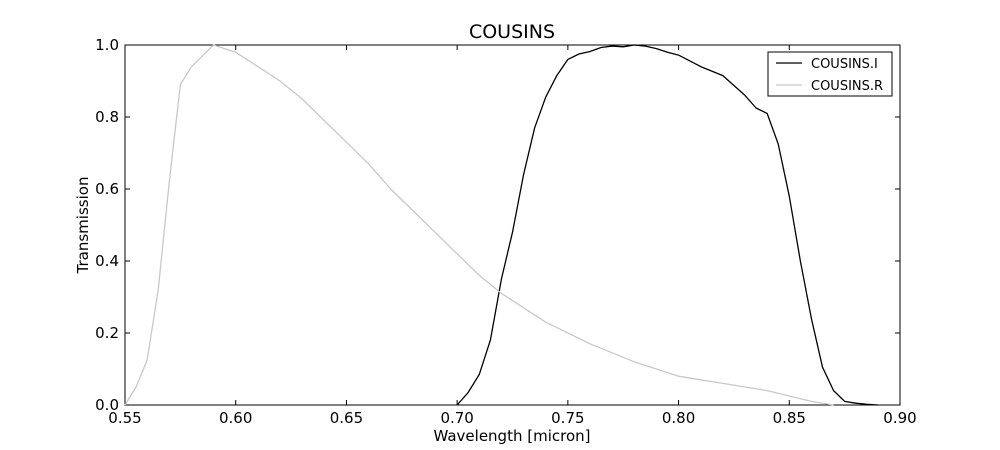 This screenshot has height=450, width=1000. I want to click on x-axis-title: Wavelength [micron], so click(511, 436).